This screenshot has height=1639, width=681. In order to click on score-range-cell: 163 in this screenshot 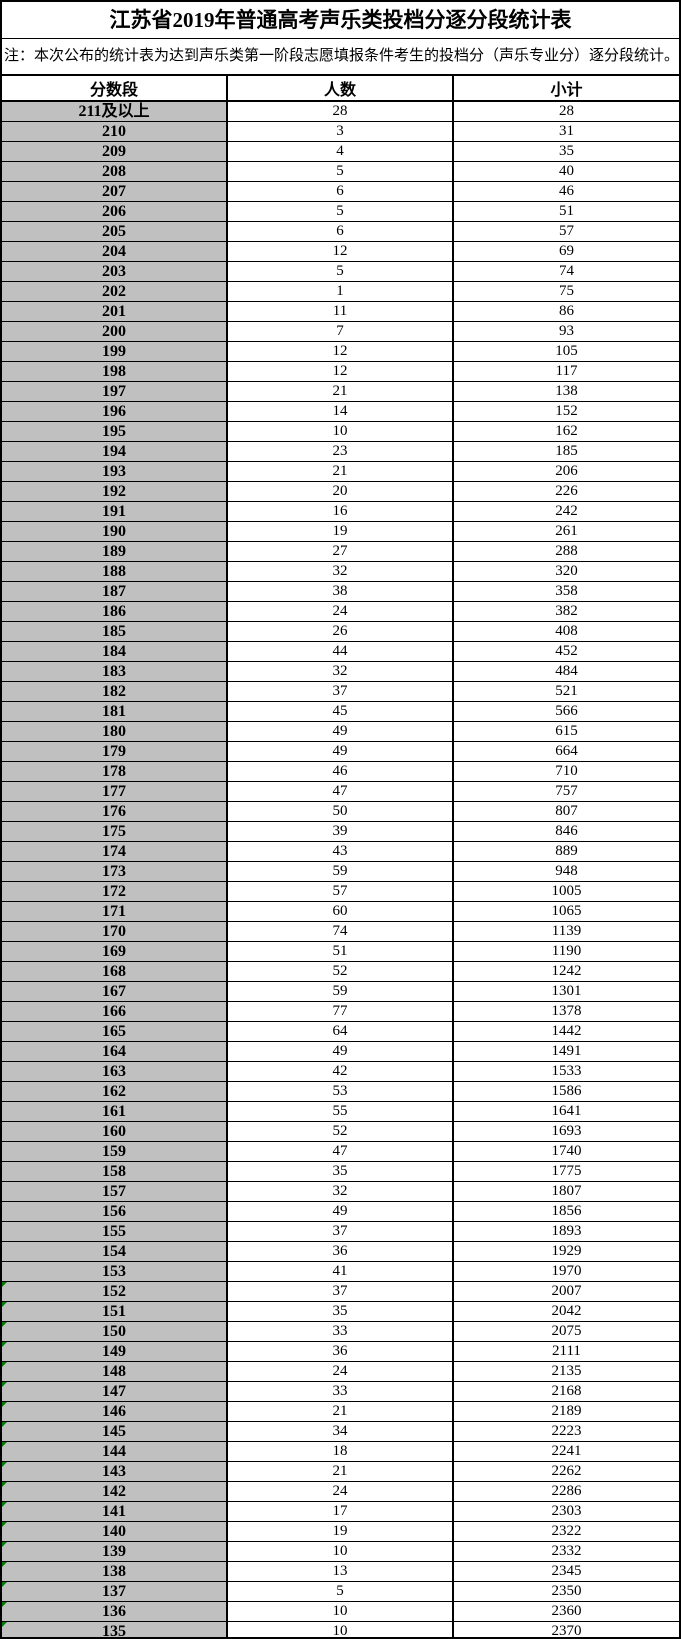, I will do `click(114, 1071)`.